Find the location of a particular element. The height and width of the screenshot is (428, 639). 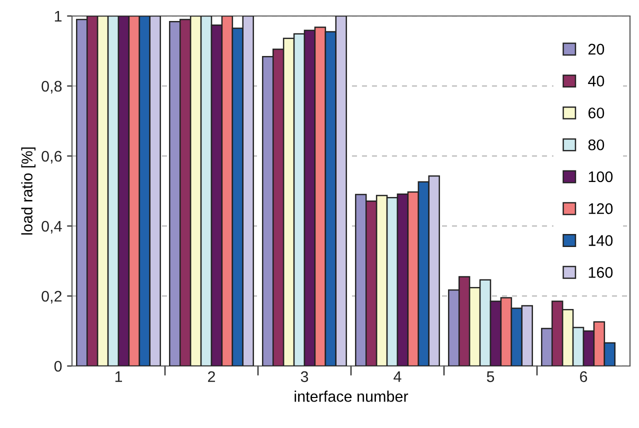

legend-label: 60 is located at coordinates (596, 113).